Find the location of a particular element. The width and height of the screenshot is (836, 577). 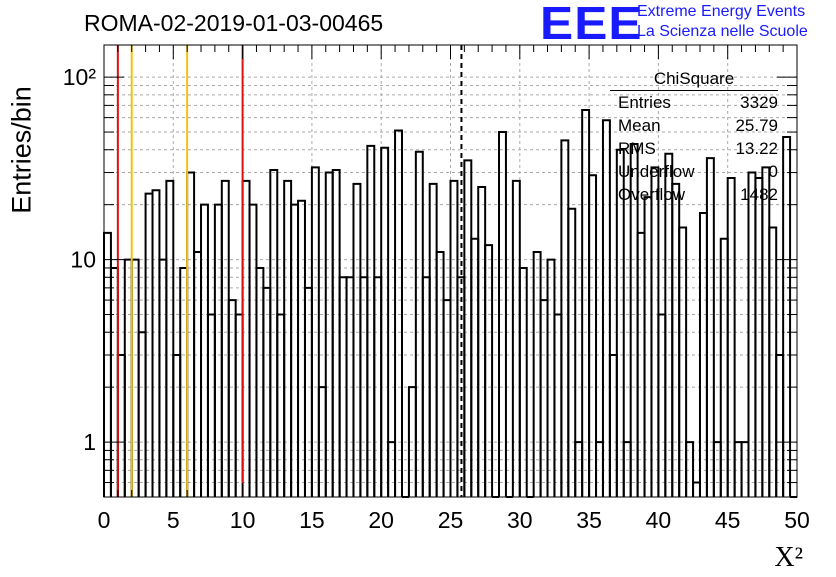

logo-line-1: Extreme Energy Events is located at coordinates (721, 11).